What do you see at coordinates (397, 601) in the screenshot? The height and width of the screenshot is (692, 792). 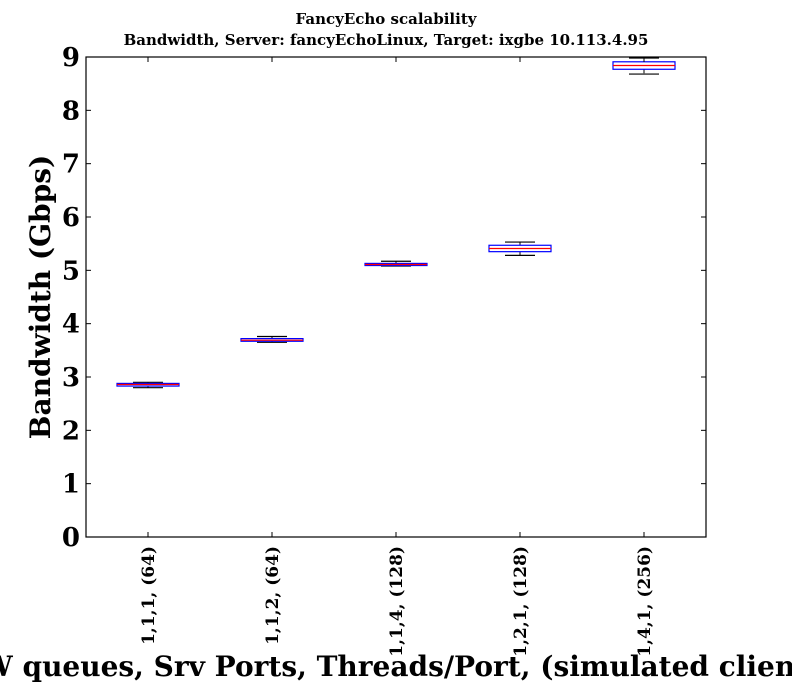 I see `x-tick-label: 1,1,4, (128)` at bounding box center [397, 601].